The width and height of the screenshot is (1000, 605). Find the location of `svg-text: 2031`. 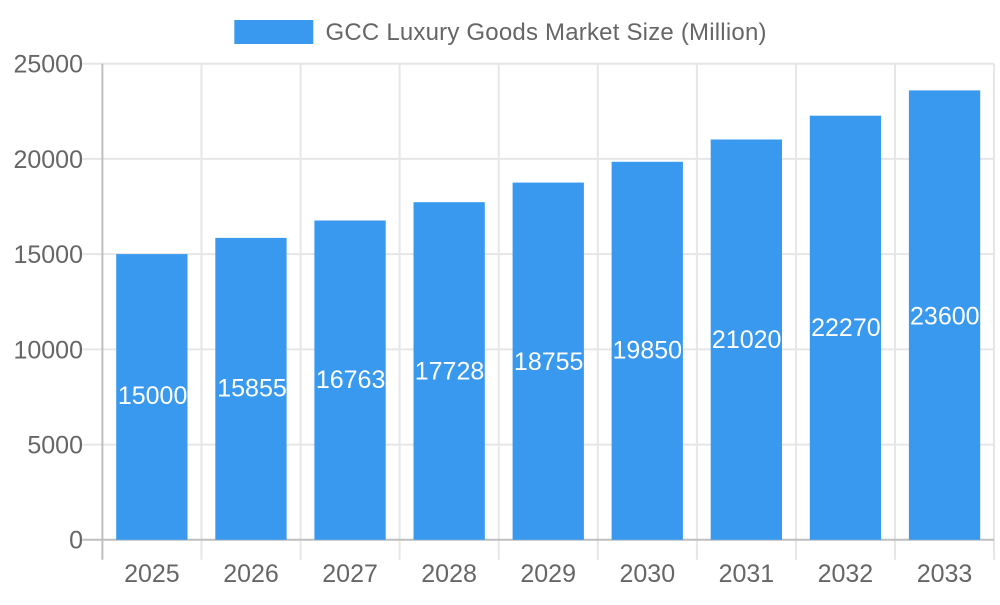

svg-text: 2031 is located at coordinates (747, 574).